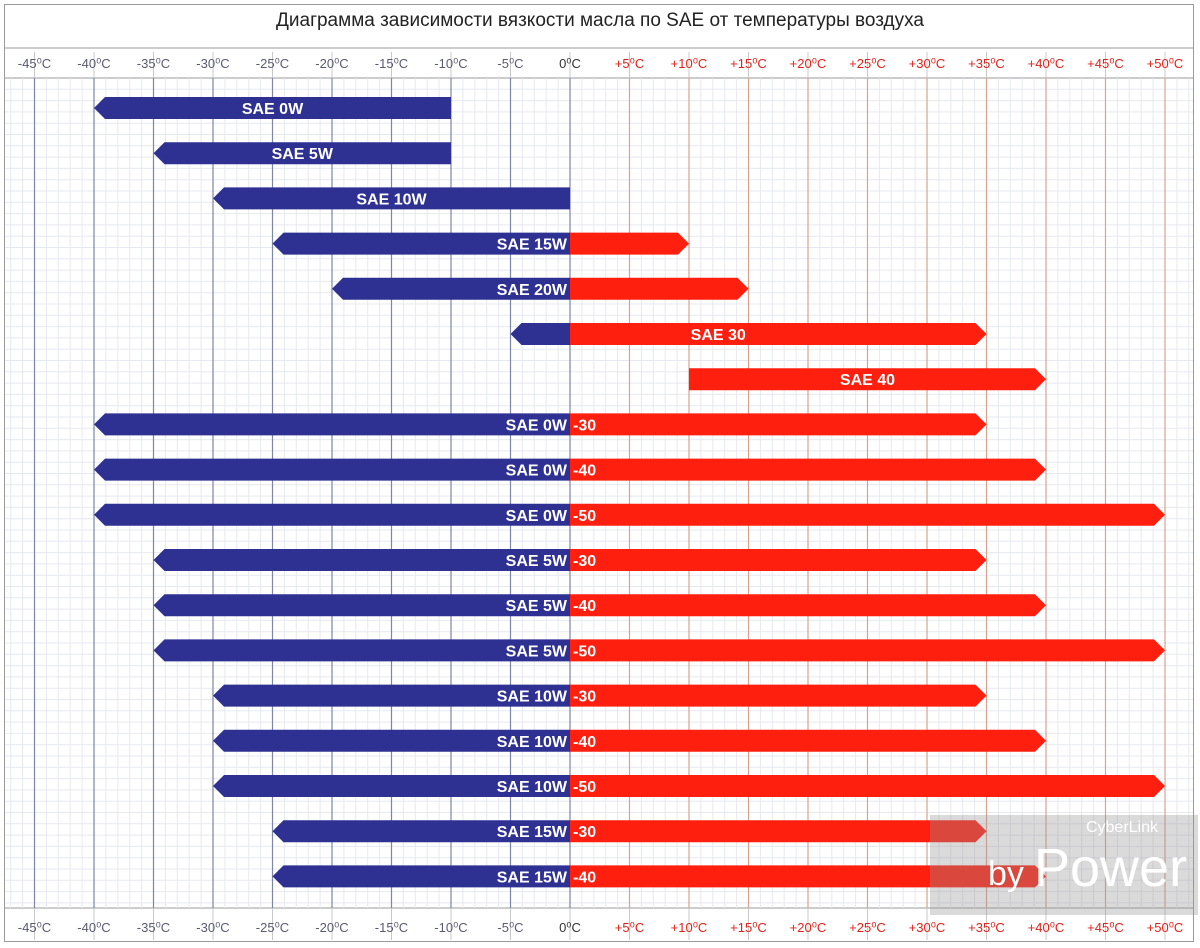  What do you see at coordinates (1105, 927) in the screenshot?
I see `x-tick-label-bottom: +45⁰C` at bounding box center [1105, 927].